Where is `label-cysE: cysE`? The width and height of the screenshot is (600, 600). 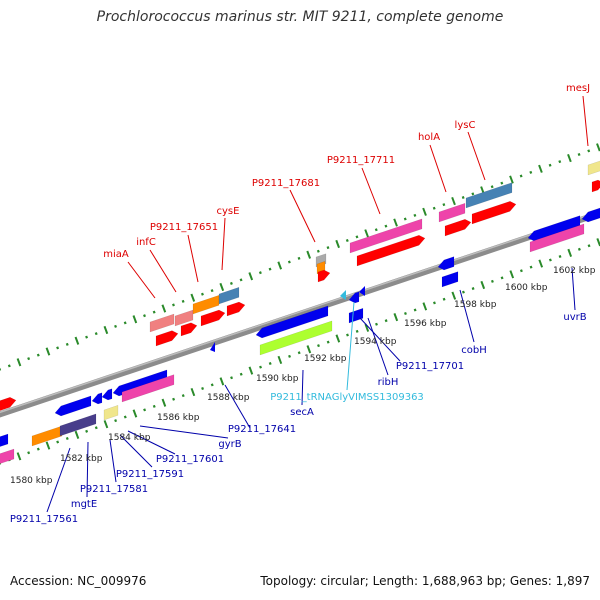 label-cysE: cysE is located at coordinates (228, 211).